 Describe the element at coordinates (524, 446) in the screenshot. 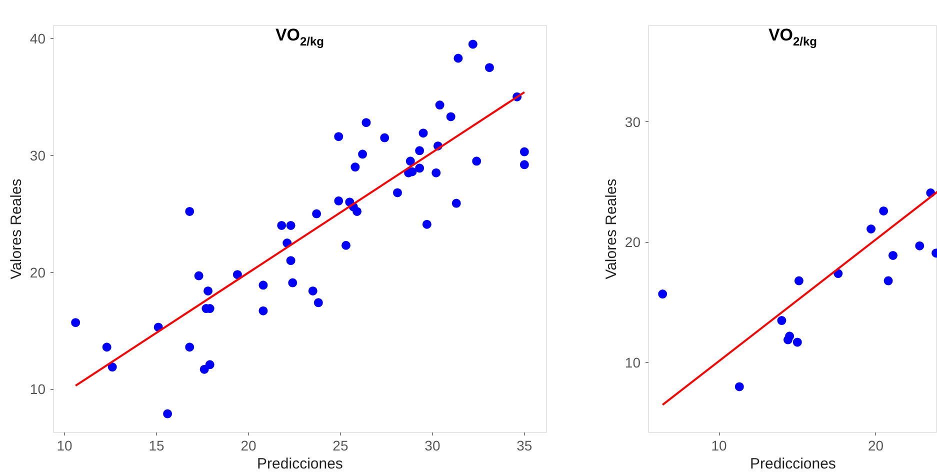

I see `x-tick-label: 35` at that location.